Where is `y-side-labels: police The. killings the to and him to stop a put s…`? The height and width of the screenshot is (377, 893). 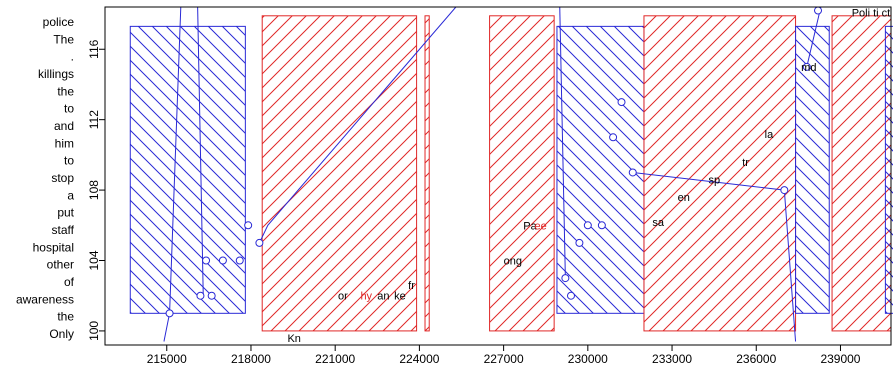
y-side-labels: police The. killings the to and him to stop a put s… is located at coordinates (45, 178).